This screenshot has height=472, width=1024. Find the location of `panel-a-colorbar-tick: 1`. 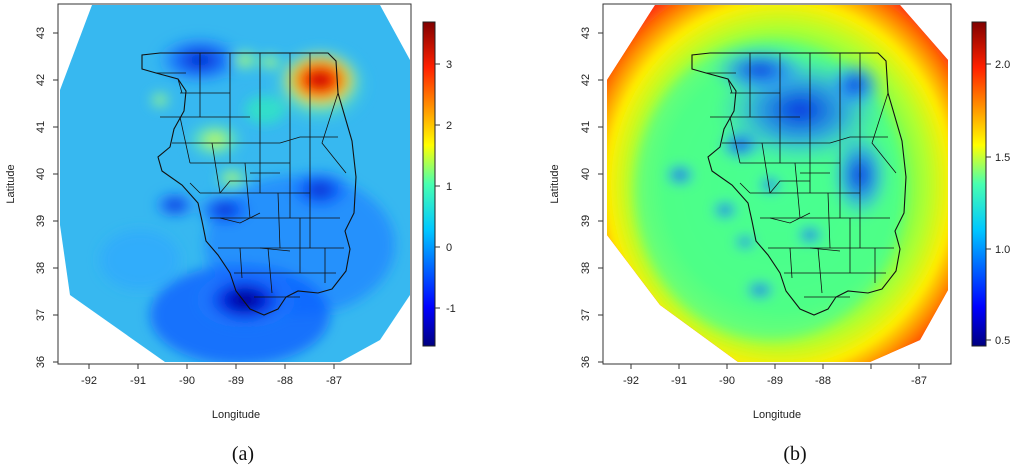

panel-a-colorbar-tick: 1 is located at coordinates (449, 187).